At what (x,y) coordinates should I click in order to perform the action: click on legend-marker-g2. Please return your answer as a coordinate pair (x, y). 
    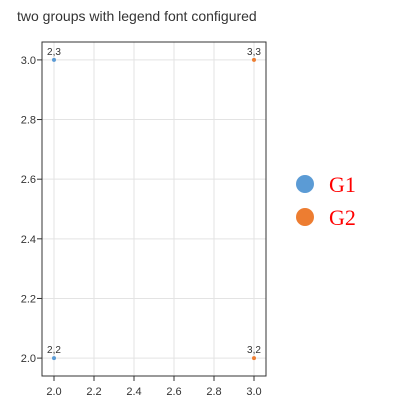
    Looking at the image, I should click on (305, 217).